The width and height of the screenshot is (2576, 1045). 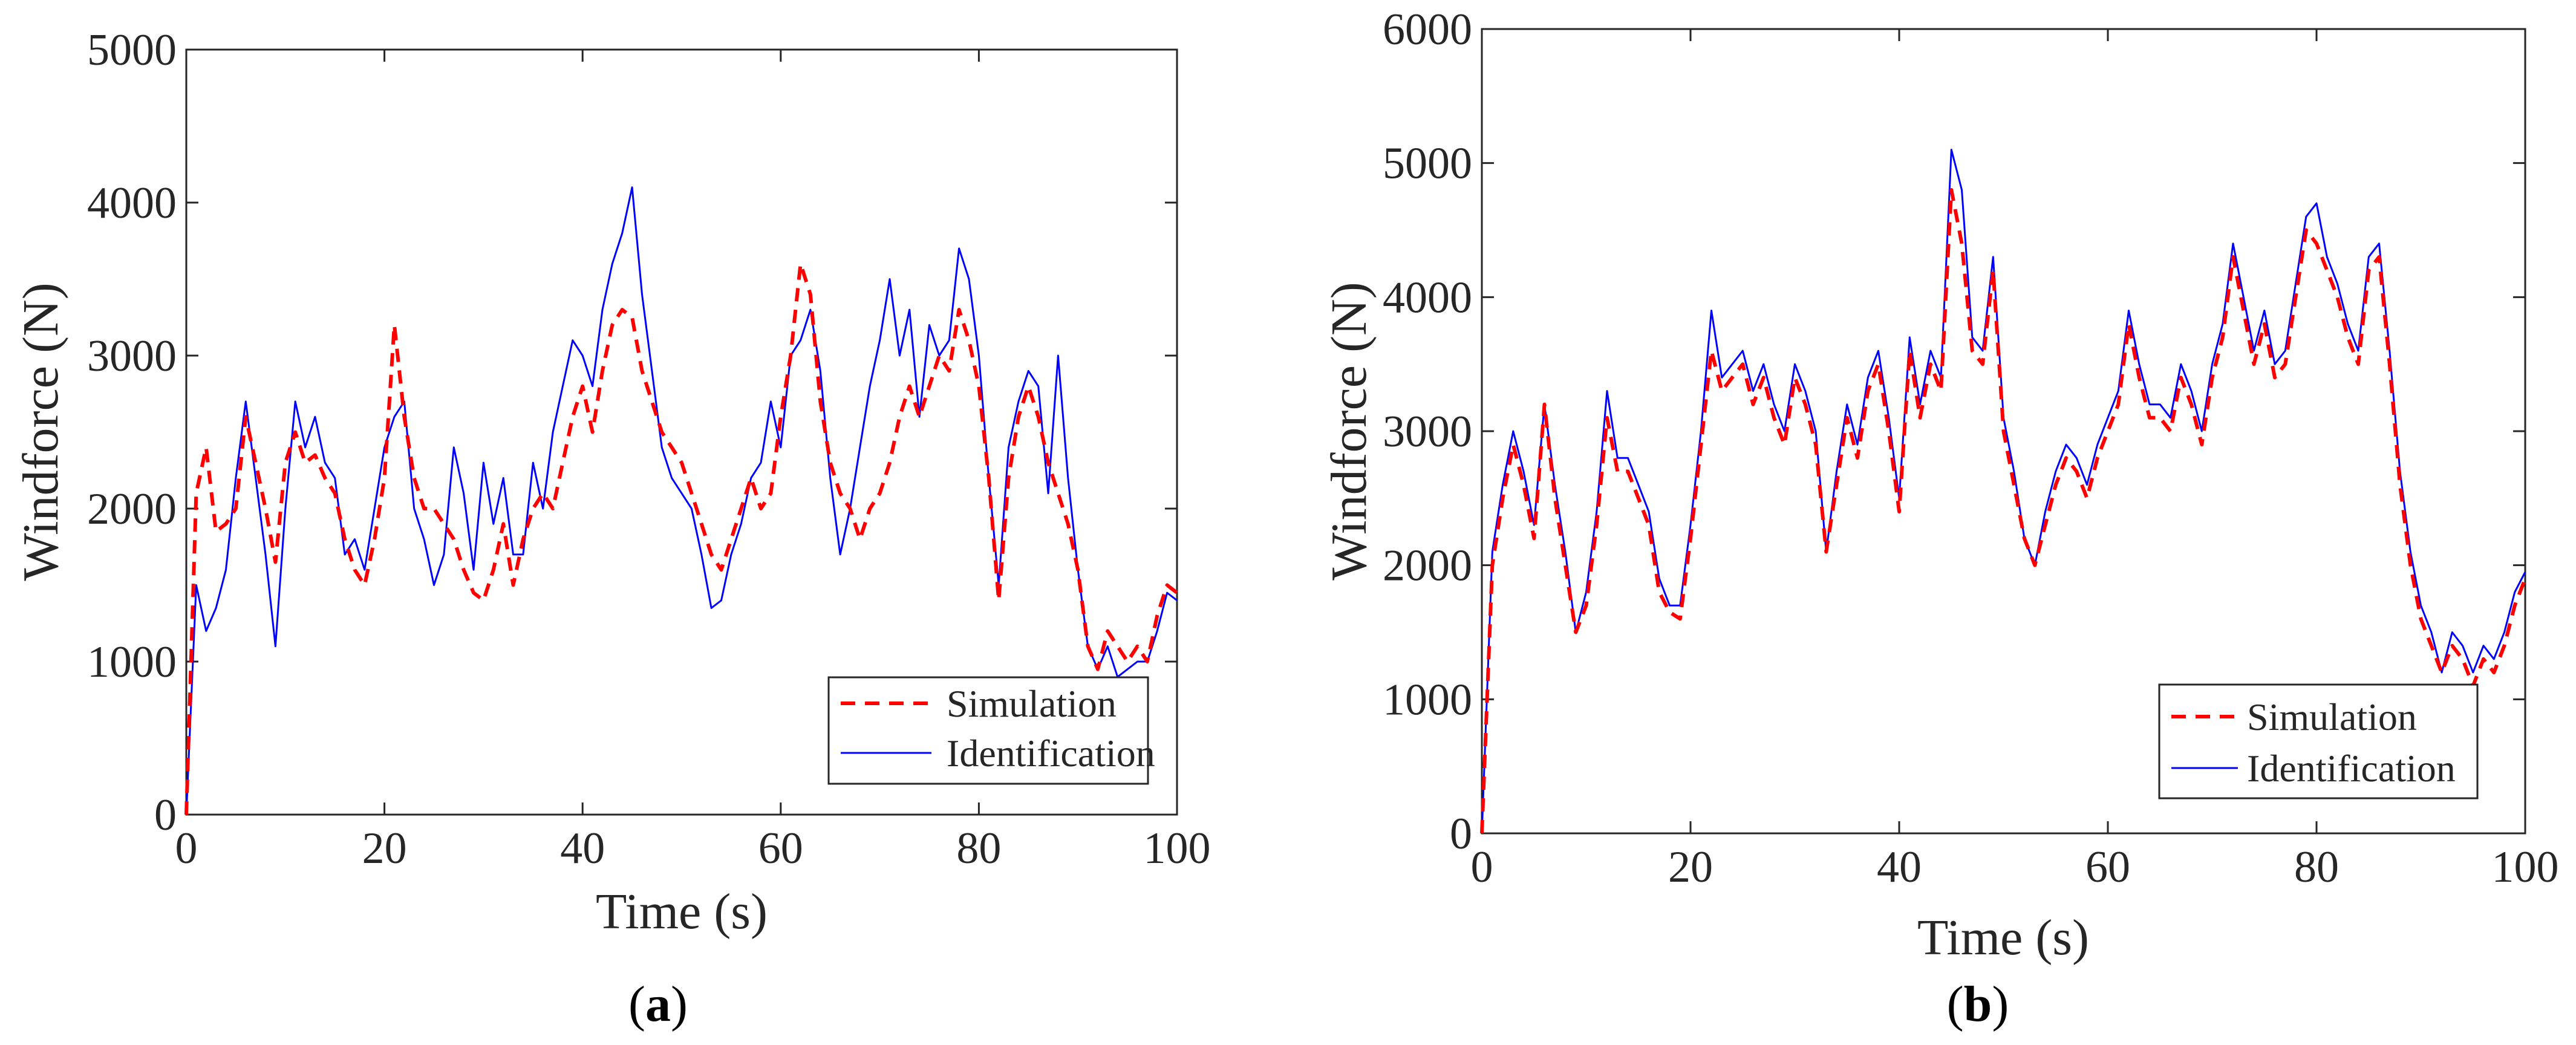 I want to click on x-tick-label-a-2: 40, so click(x=582, y=848).